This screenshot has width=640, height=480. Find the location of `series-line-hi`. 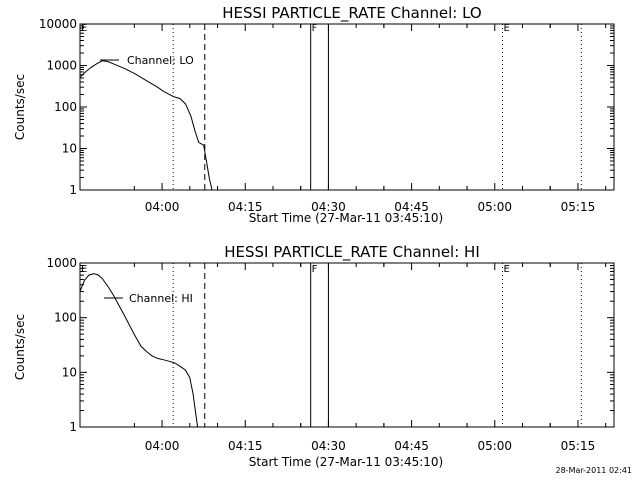

series-line-hi is located at coordinates (139, 350).